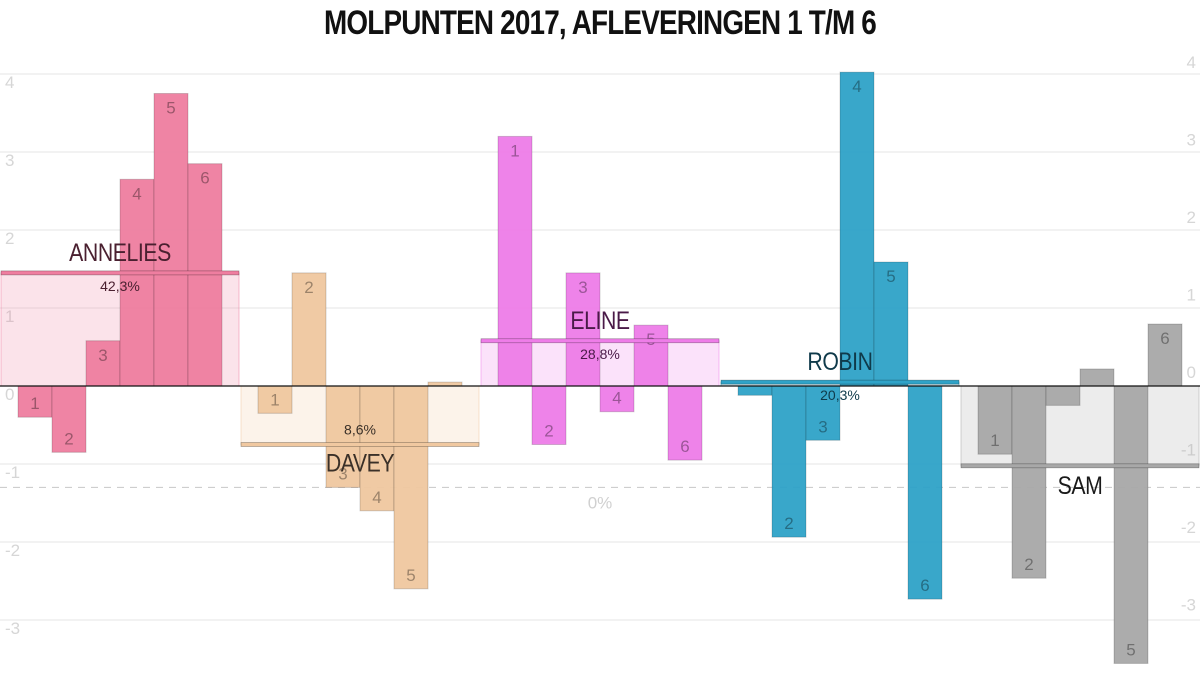  What do you see at coordinates (360, 430) in the screenshot?
I see `series-percentage-label: 8,6%` at bounding box center [360, 430].